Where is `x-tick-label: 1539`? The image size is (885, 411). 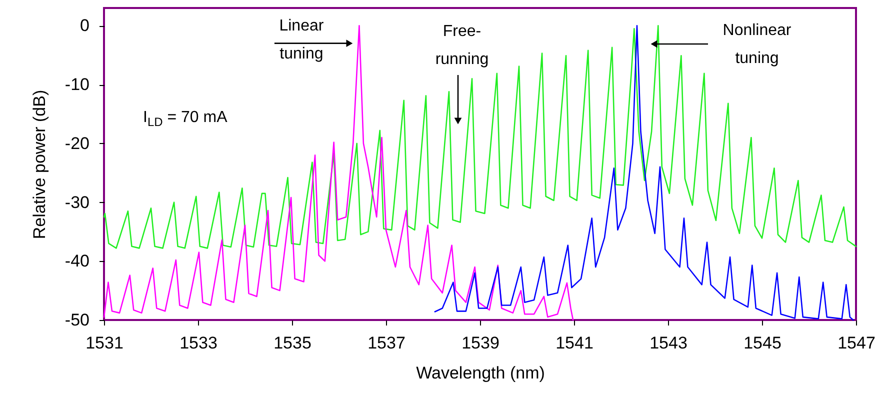 x-tick-label: 1539 is located at coordinates (481, 343).